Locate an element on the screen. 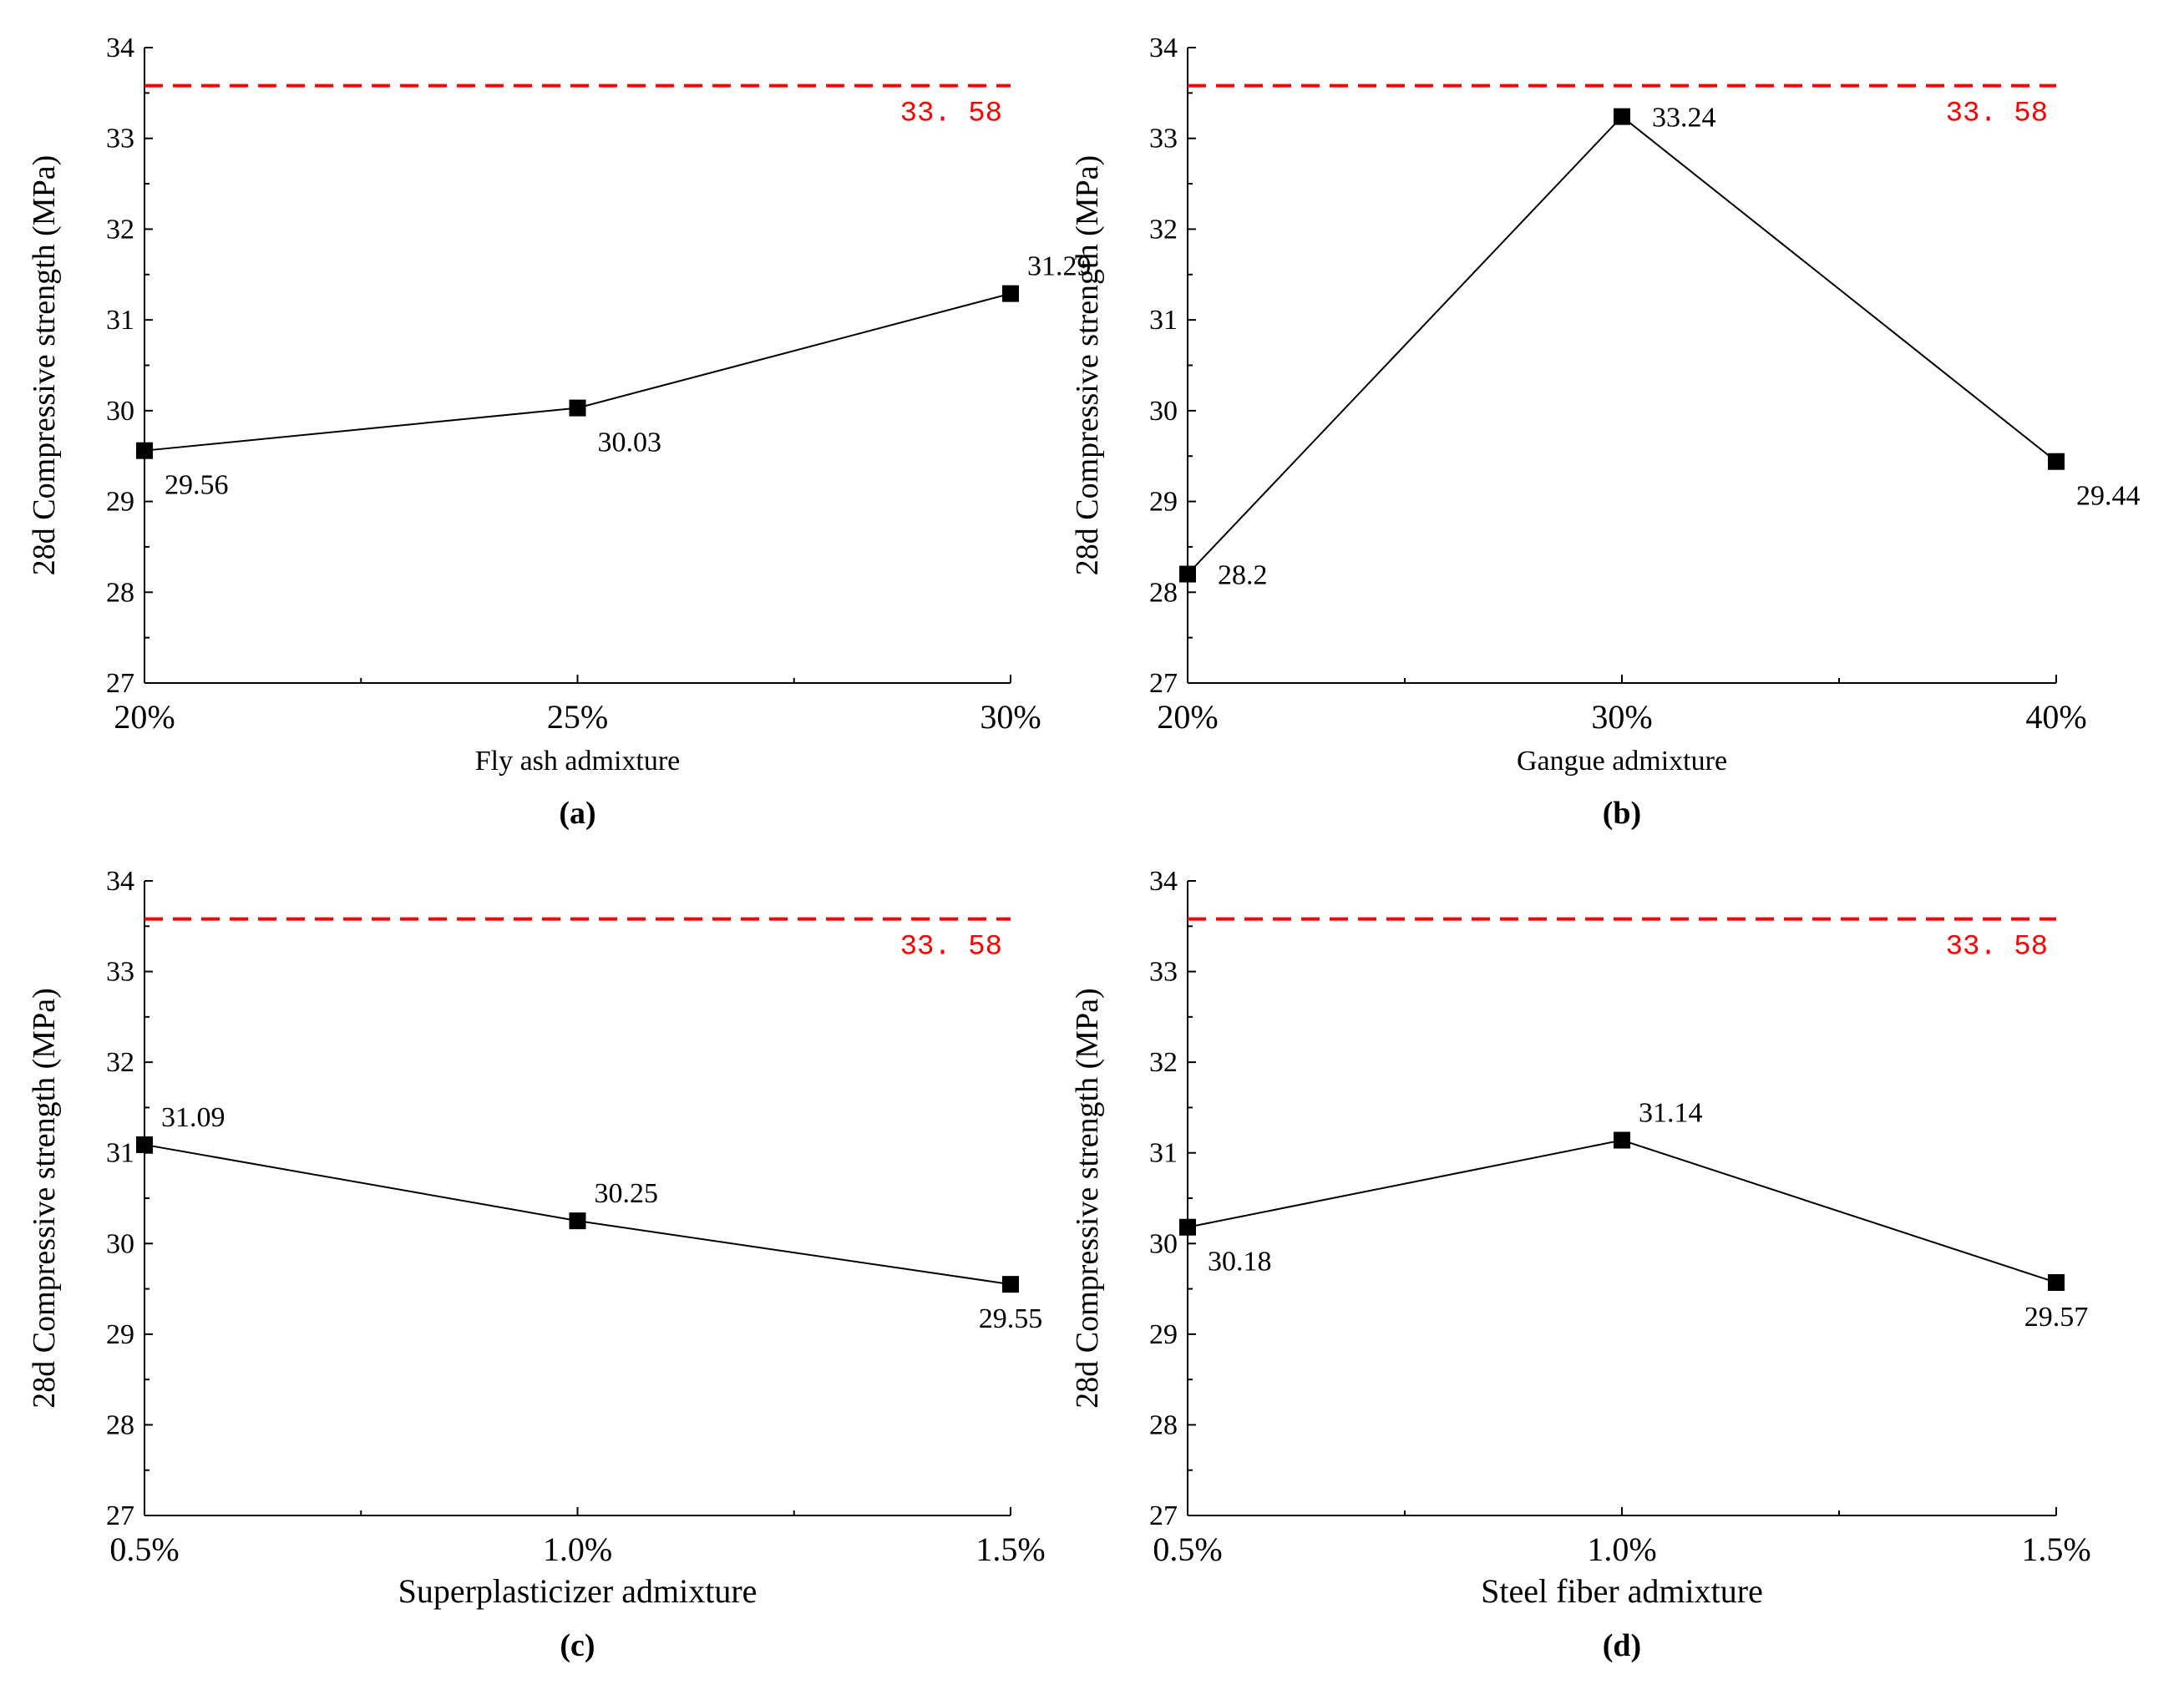 The width and height of the screenshot is (2184, 1690). chart-d-x-tick-label: 0.5% is located at coordinates (1187, 1549).